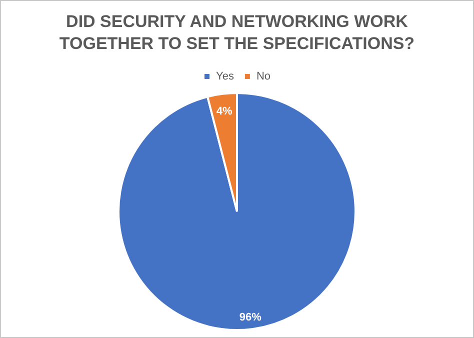 Image resolution: width=474 pixels, height=338 pixels. I want to click on data-label: 96%, so click(250, 317).